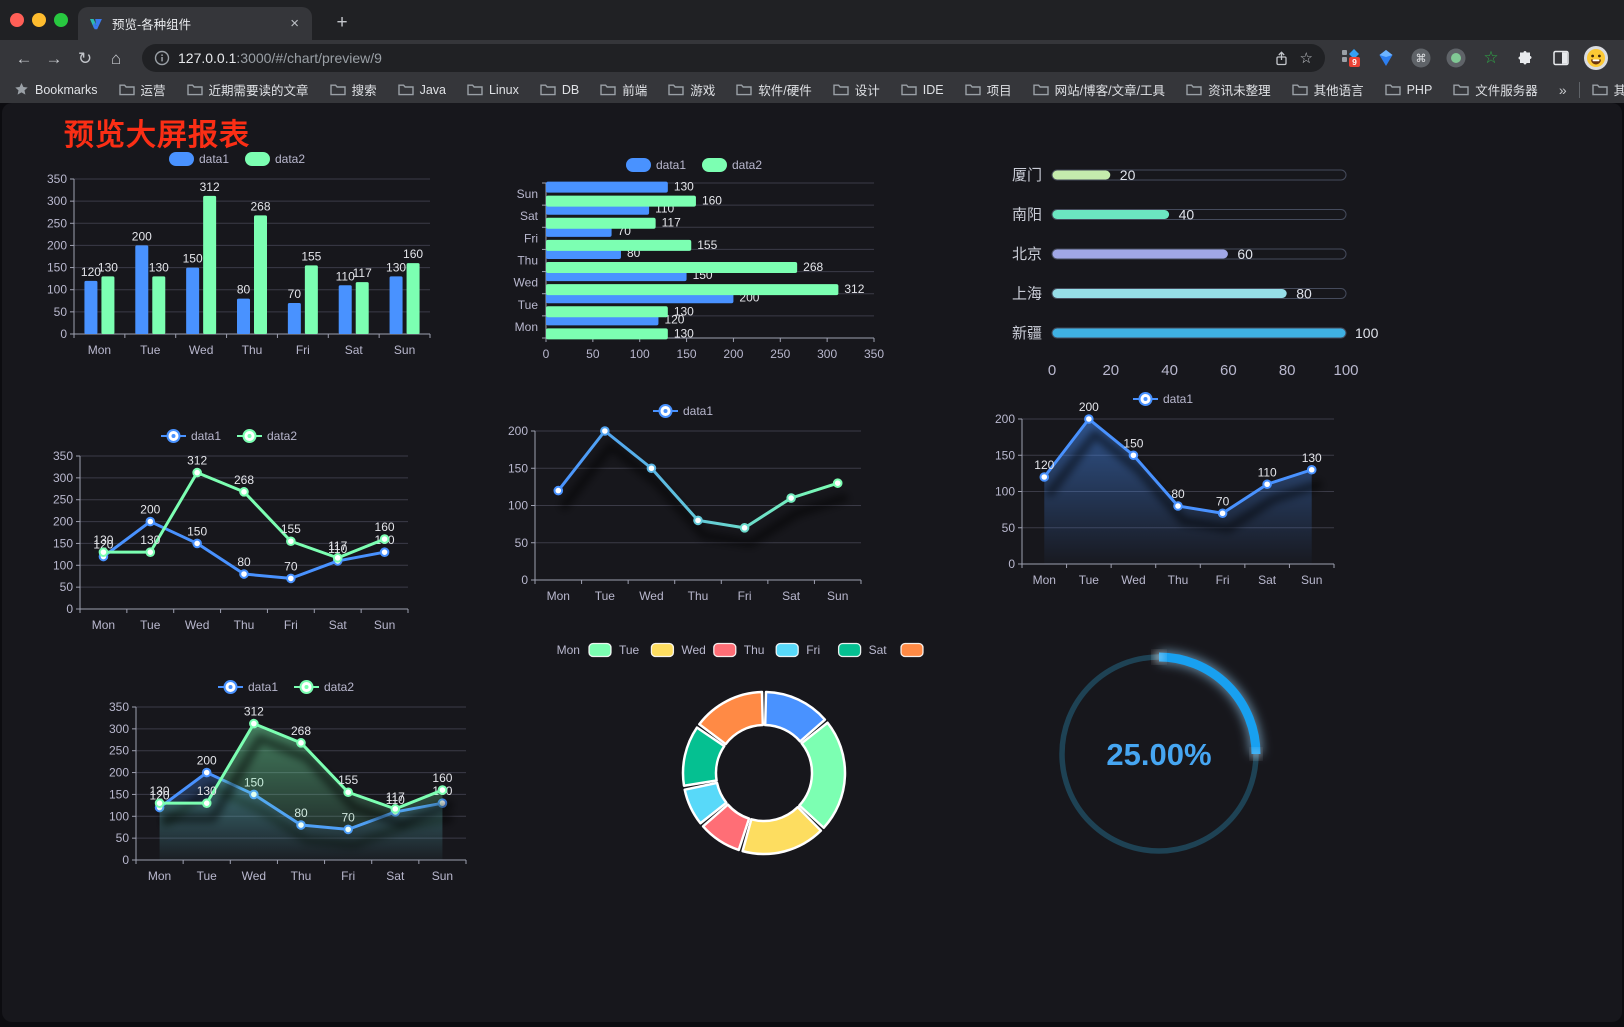 This screenshot has height=1027, width=1624. Describe the element at coordinates (856, 89) in the screenshot. I see `bookmark-folder-item: 设计` at that location.